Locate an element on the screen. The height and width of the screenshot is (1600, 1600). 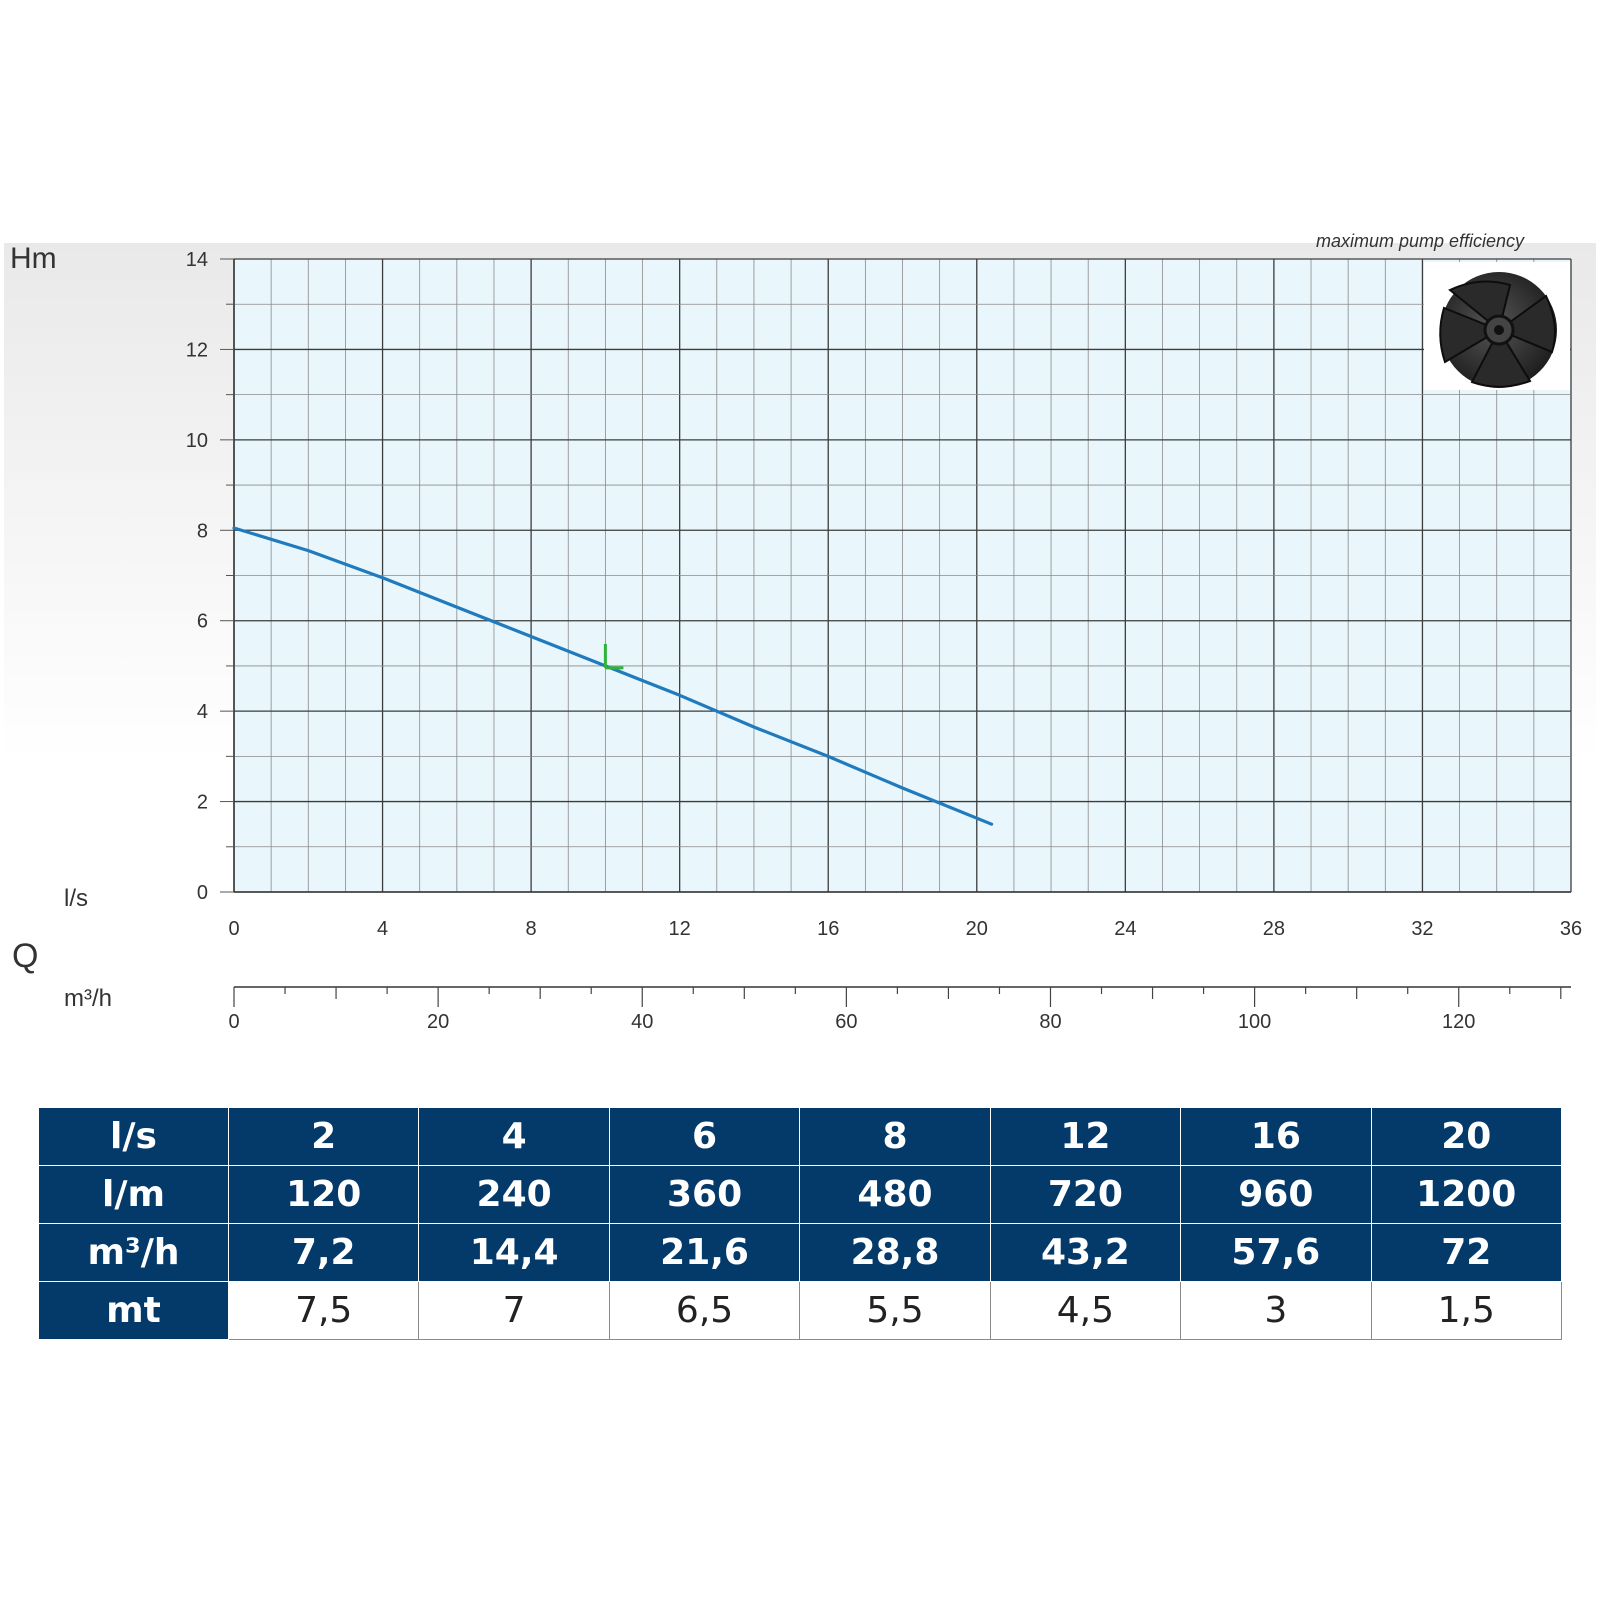
table-cell: 28,8 is located at coordinates (895, 1252).